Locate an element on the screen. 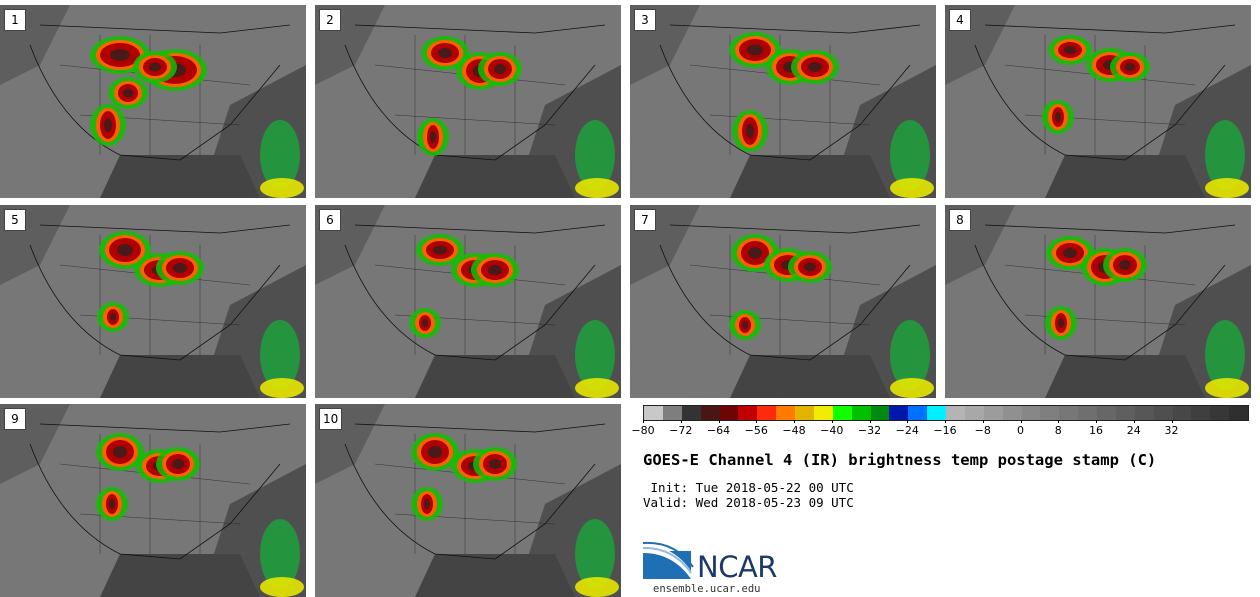 Image resolution: width=1260 pixels, height=597 pixels. ensemble-member-panel: 3 is located at coordinates (783, 101).